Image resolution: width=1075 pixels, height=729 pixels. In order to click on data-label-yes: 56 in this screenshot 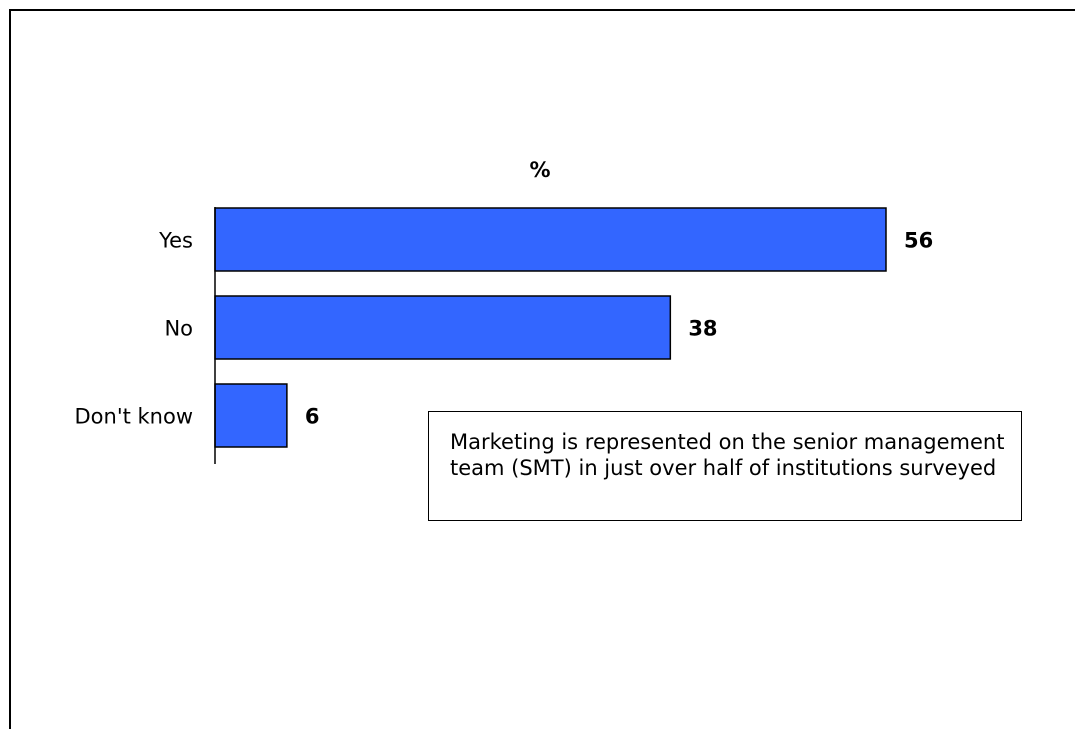, I will do `click(918, 241)`.